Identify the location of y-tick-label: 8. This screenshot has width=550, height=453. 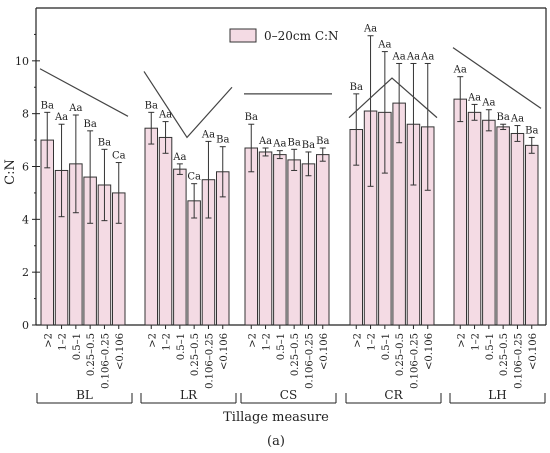
(25, 114).